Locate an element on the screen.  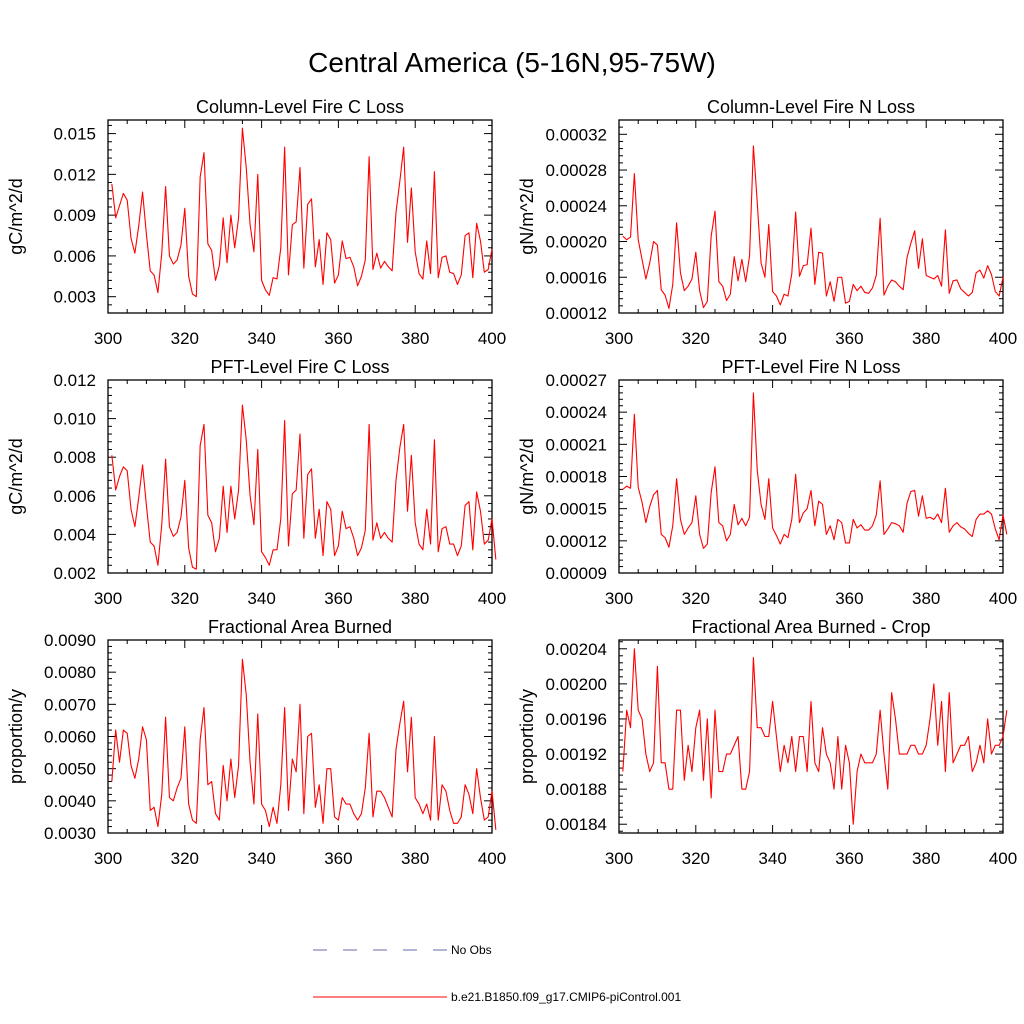
y-tick-label: 0.0030 is located at coordinates (70, 833).